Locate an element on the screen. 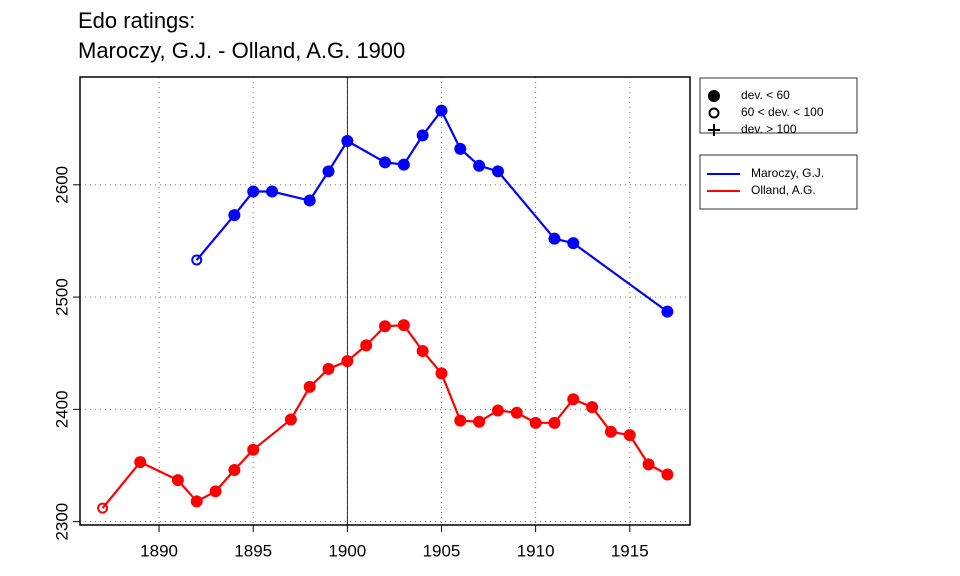 This screenshot has height=576, width=960. chart-subtitle: Maroczy, G.J. - Olland, A.G. 1900 is located at coordinates (241, 50).